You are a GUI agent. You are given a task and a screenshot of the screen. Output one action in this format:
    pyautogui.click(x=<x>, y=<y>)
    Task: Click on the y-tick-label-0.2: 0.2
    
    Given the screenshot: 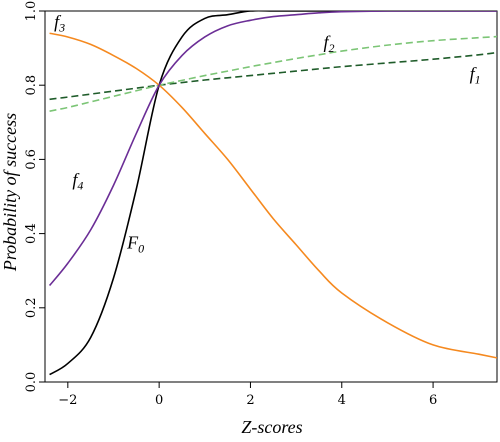 What is the action you would take?
    pyautogui.click(x=31, y=307)
    